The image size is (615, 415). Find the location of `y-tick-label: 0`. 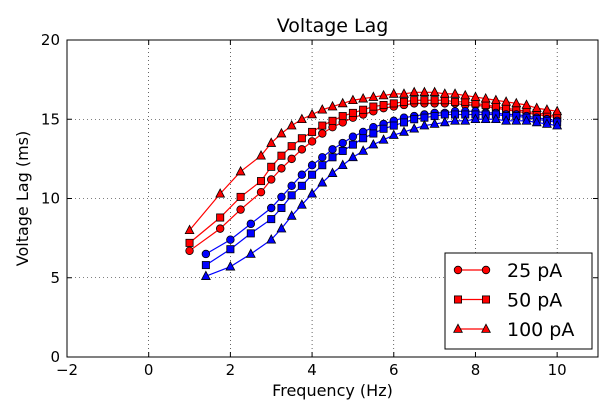

y-tick-label: 0 is located at coordinates (55, 357).